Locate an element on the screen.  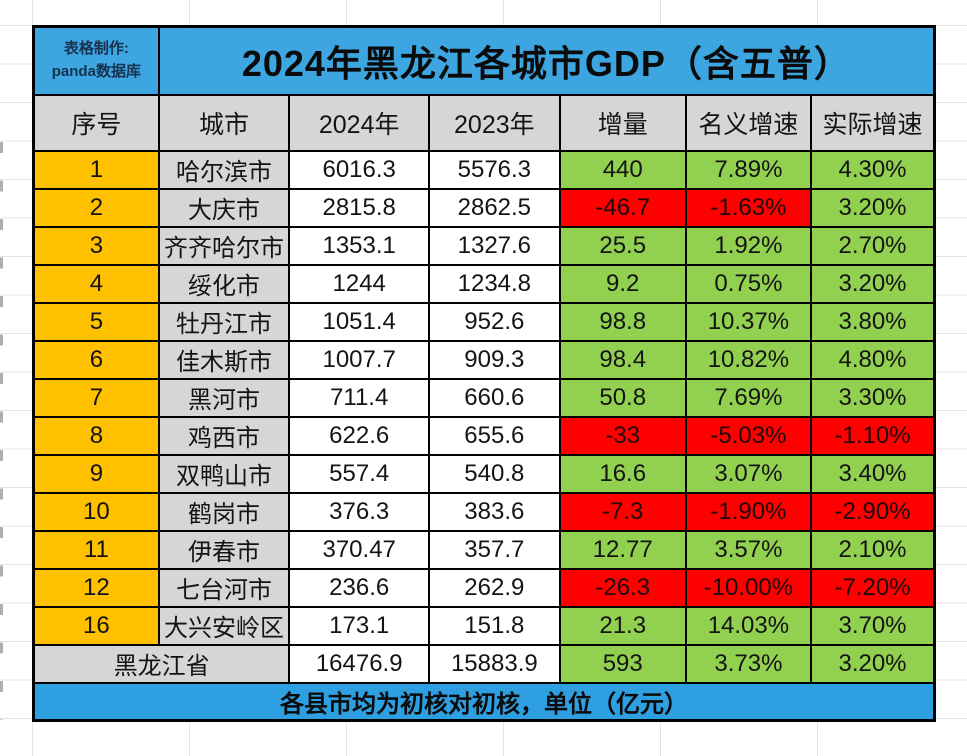
table-row: 12 七台河市 236.6 262.9 -26.3 -10.00% -7.20% is located at coordinates (484, 587).